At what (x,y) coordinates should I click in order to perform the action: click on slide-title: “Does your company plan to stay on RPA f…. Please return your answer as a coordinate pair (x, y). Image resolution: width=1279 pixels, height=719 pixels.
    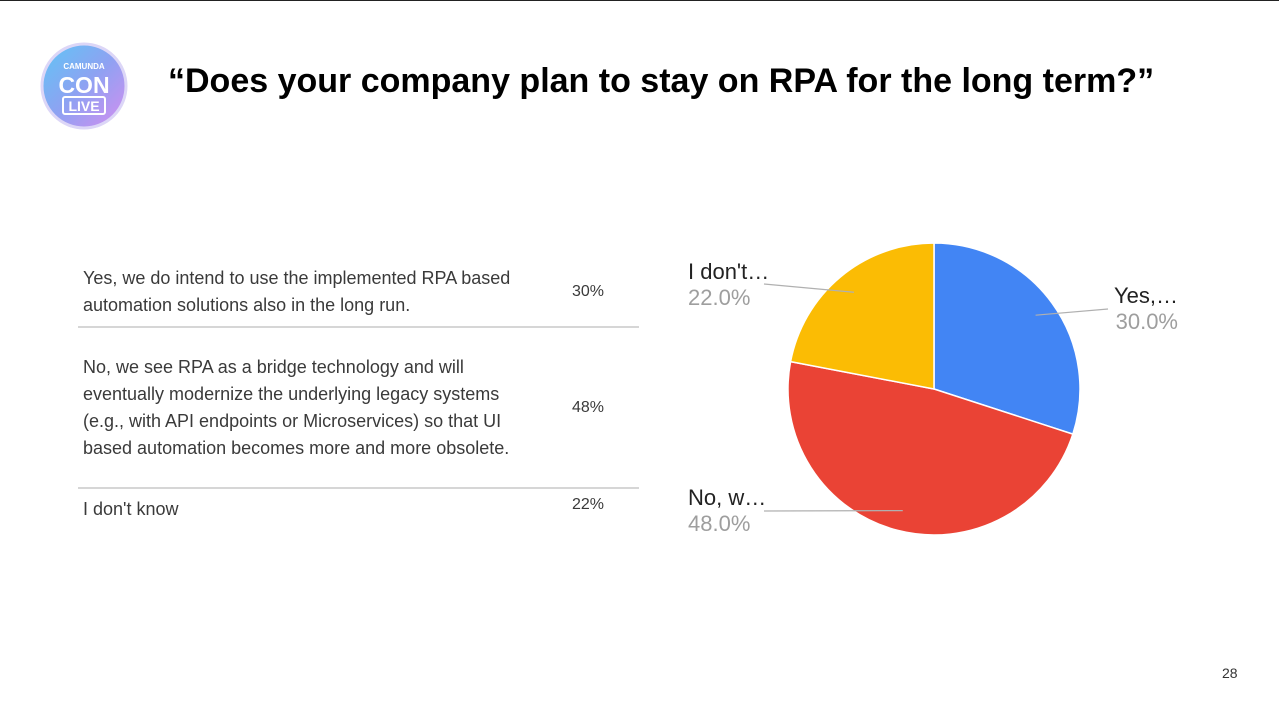
    Looking at the image, I should click on (661, 81).